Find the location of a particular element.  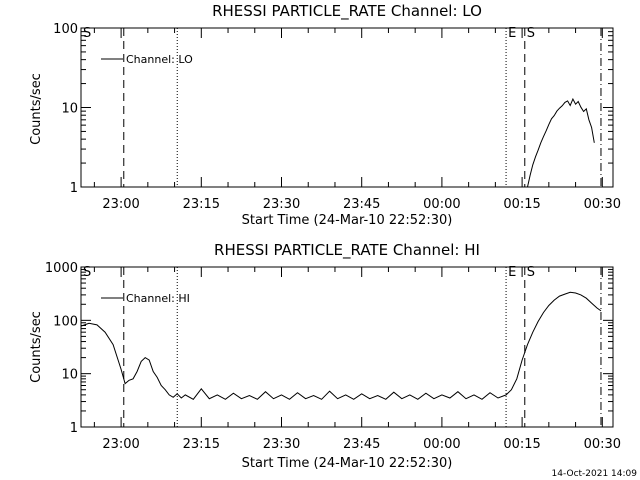

lo-legend: Channel: LO is located at coordinates (147, 59).